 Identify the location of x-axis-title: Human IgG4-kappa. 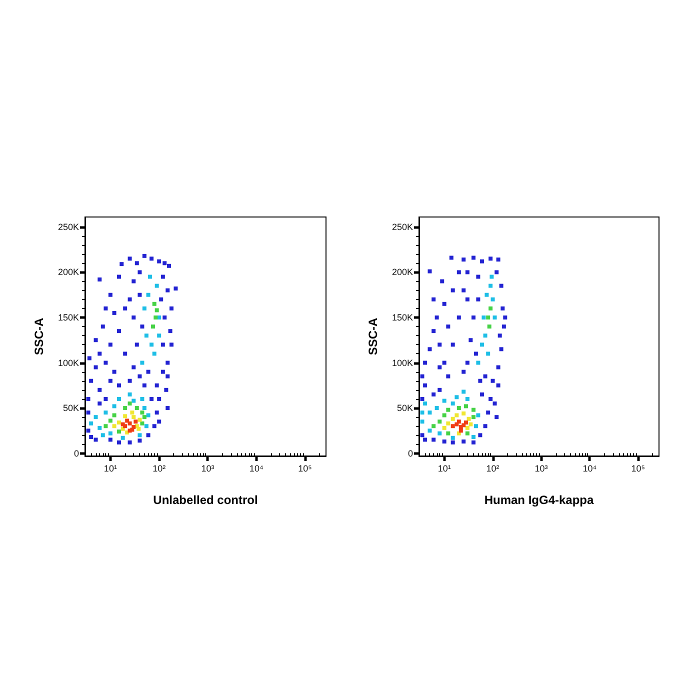
(539, 500).